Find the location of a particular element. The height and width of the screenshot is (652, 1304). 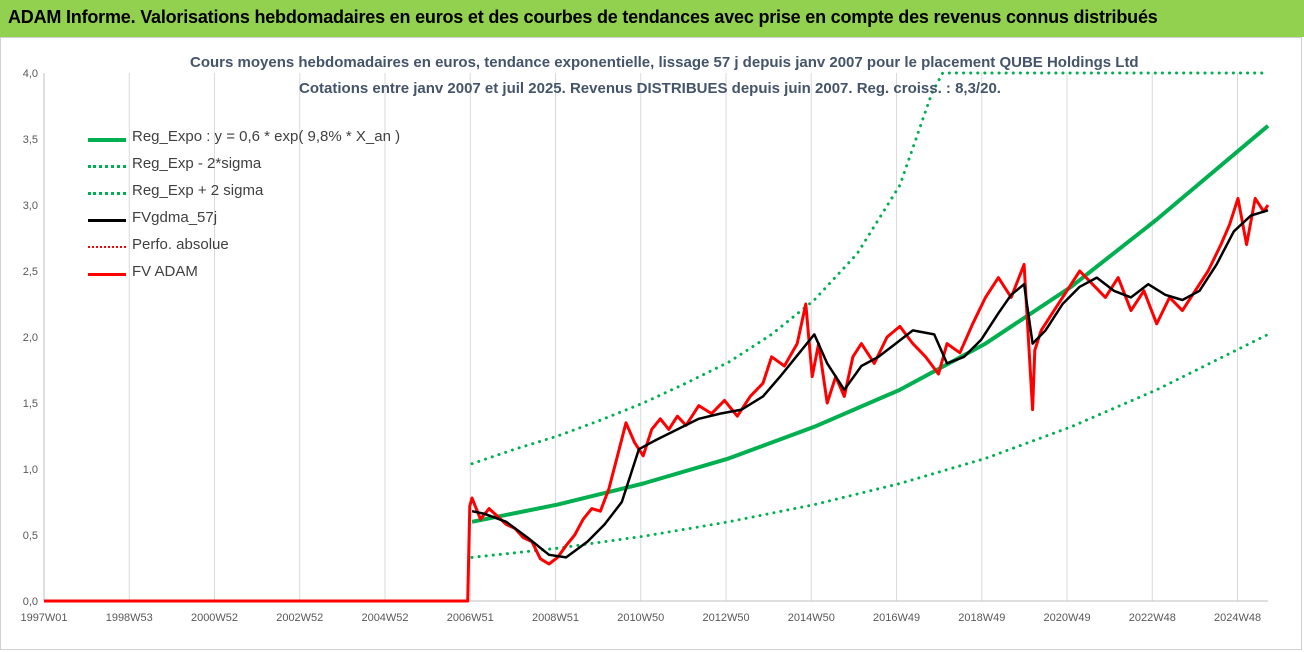

y-tick-label: 1,5 is located at coordinates (30, 404).